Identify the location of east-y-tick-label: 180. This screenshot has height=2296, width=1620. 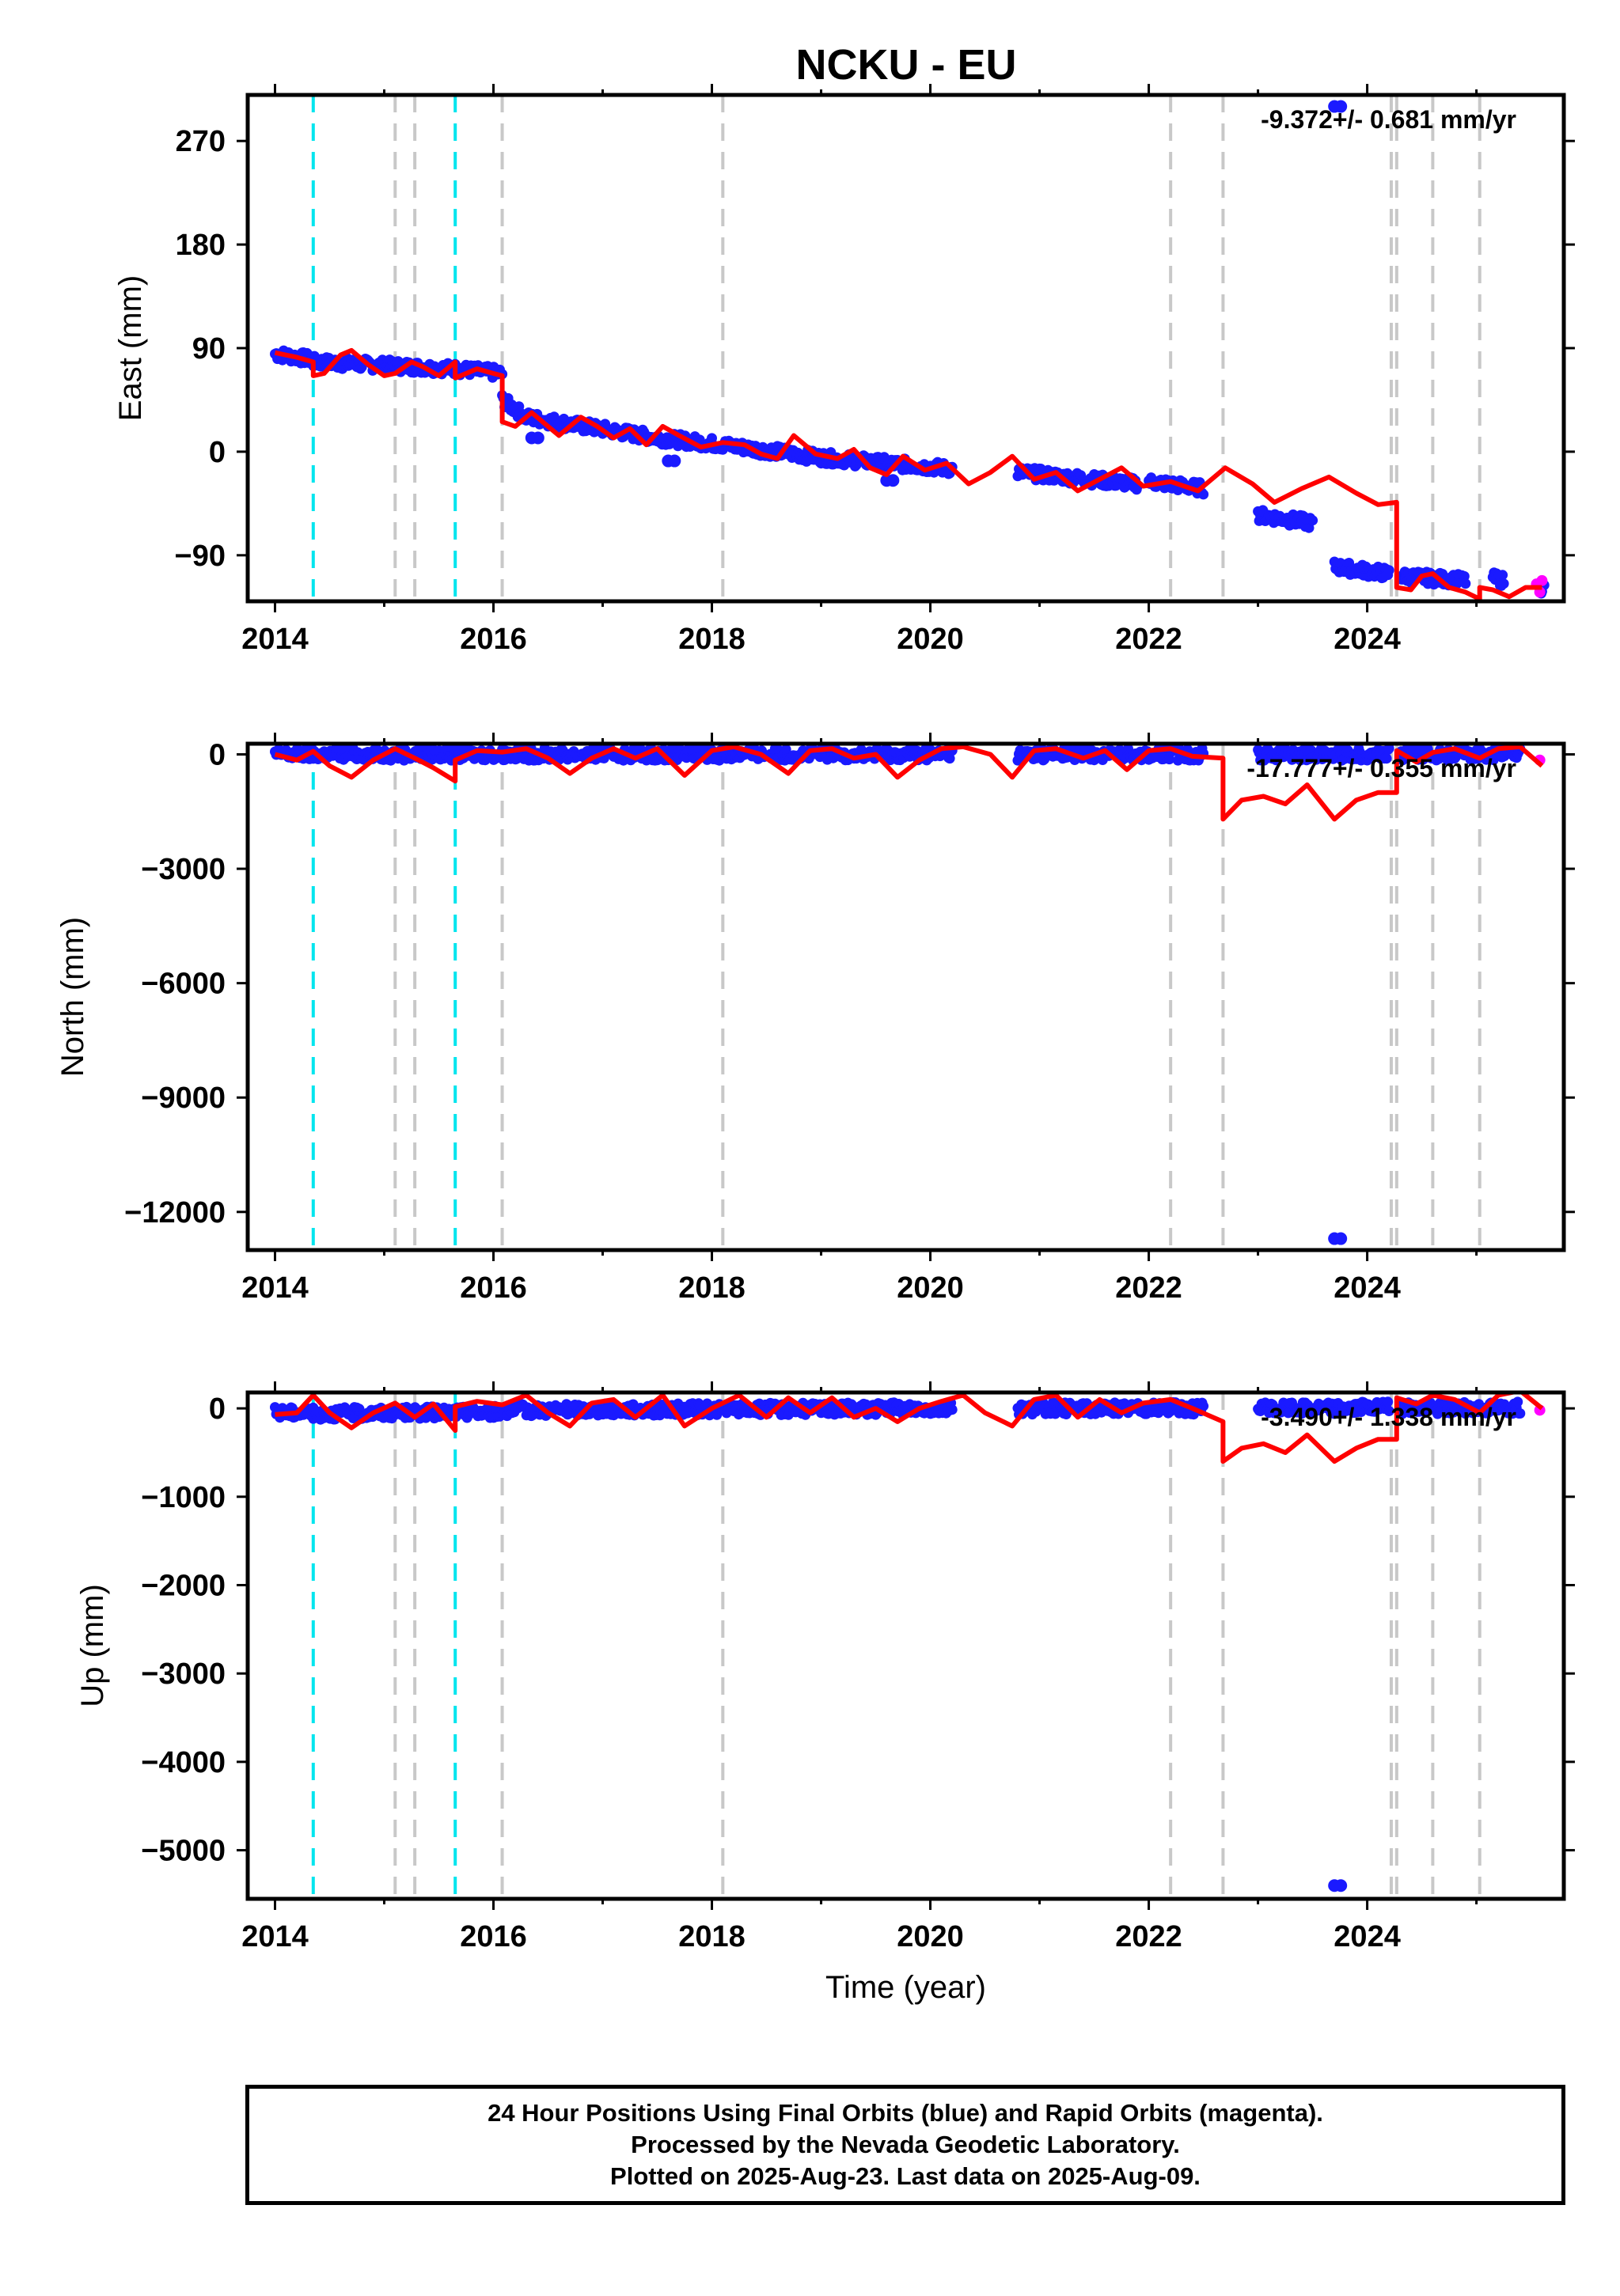
(201, 246).